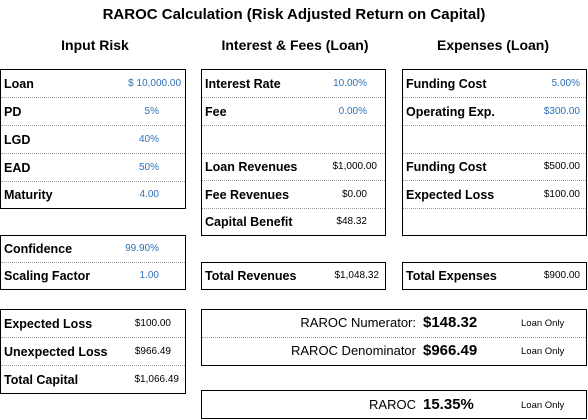 This screenshot has width=588, height=420. What do you see at coordinates (93, 112) in the screenshot?
I see `row-pd: PD 5%` at bounding box center [93, 112].